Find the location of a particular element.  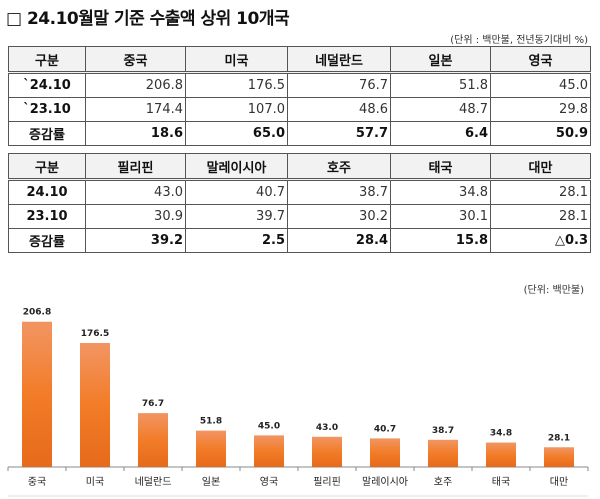

header-country: 영국 is located at coordinates (540, 60).